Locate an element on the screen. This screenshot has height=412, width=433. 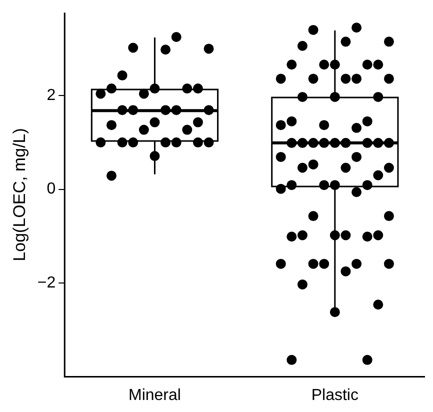
x-tick-label: Mineral is located at coordinates (154, 395).